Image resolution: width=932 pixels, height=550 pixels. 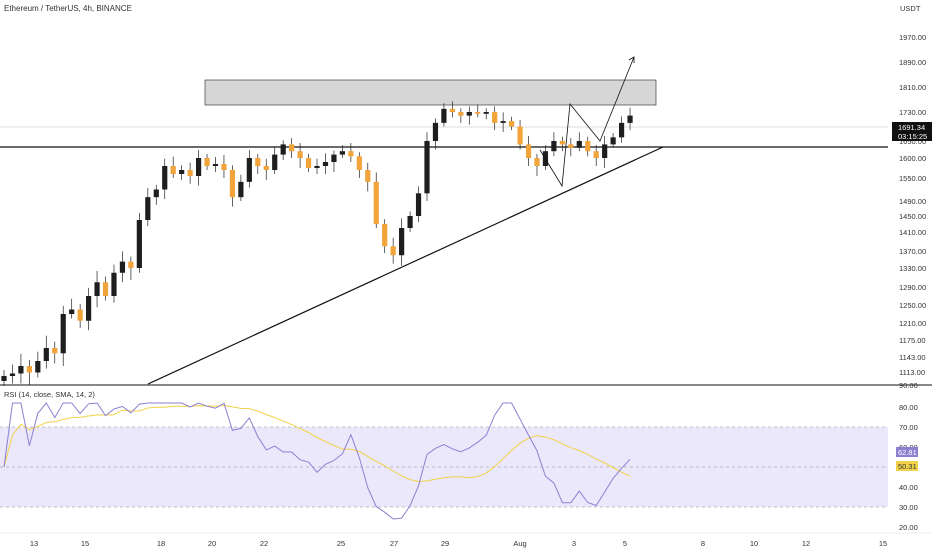 I want to click on time-axis-label: 13, so click(x=34, y=543).